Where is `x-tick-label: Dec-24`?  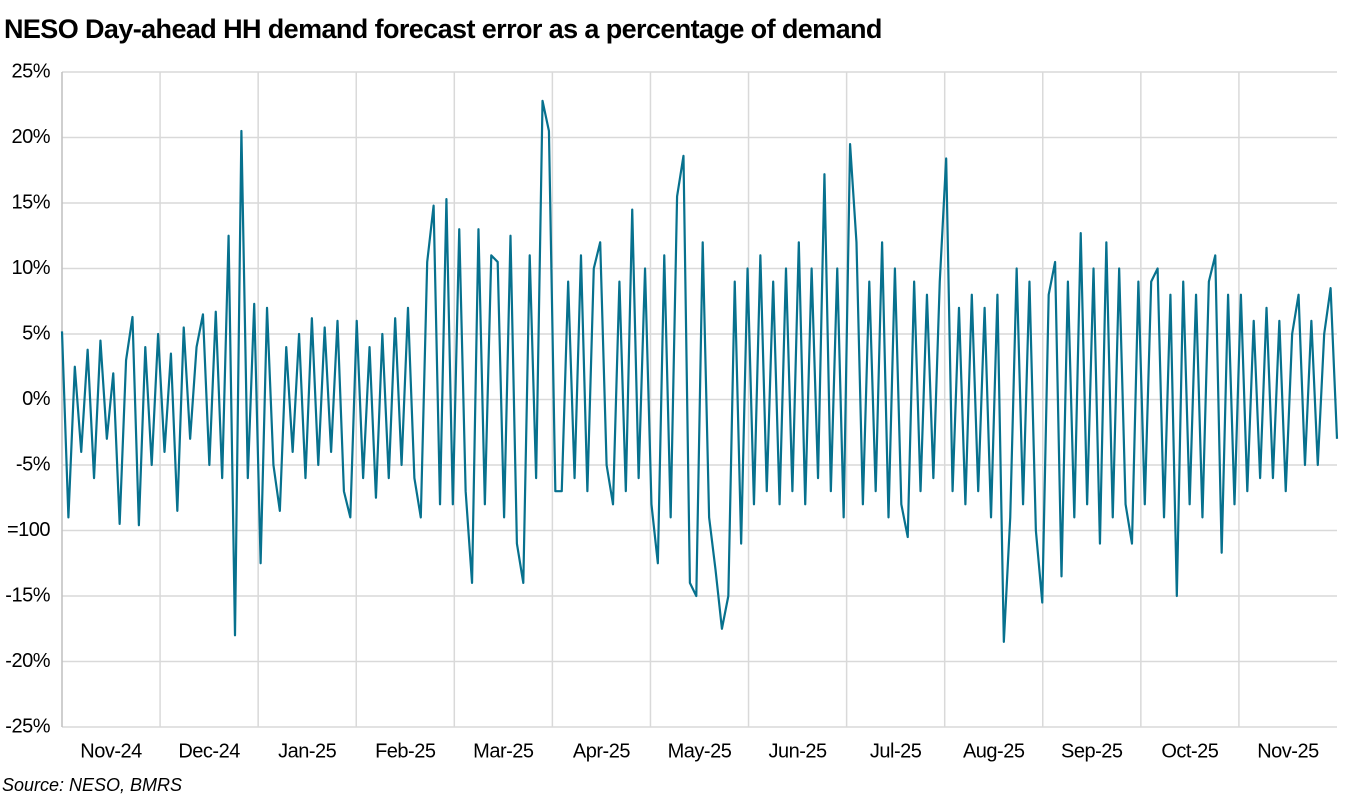
x-tick-label: Dec-24 is located at coordinates (209, 751).